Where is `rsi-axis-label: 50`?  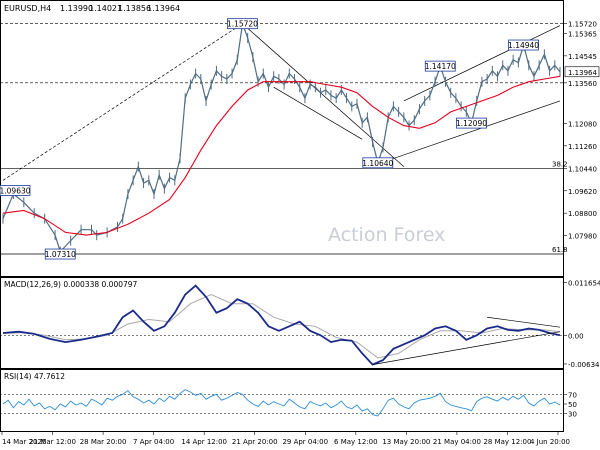 rsi-axis-label: 50 is located at coordinates (572, 405).